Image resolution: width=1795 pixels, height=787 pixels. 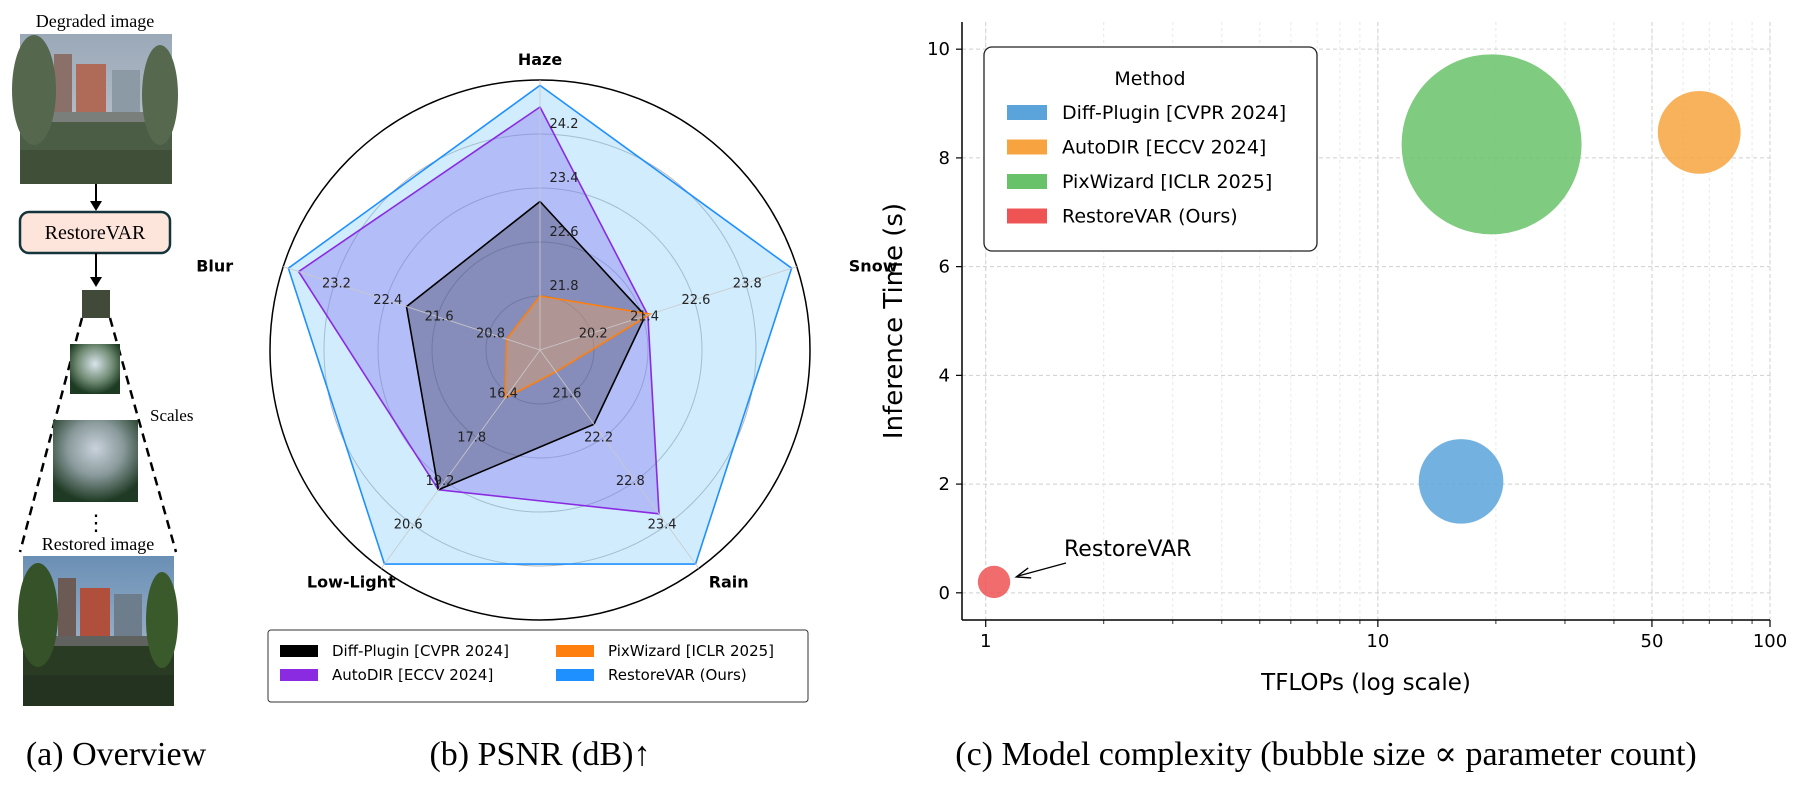 What do you see at coordinates (944, 375) in the screenshot?
I see `y-tick-label: 4` at bounding box center [944, 375].